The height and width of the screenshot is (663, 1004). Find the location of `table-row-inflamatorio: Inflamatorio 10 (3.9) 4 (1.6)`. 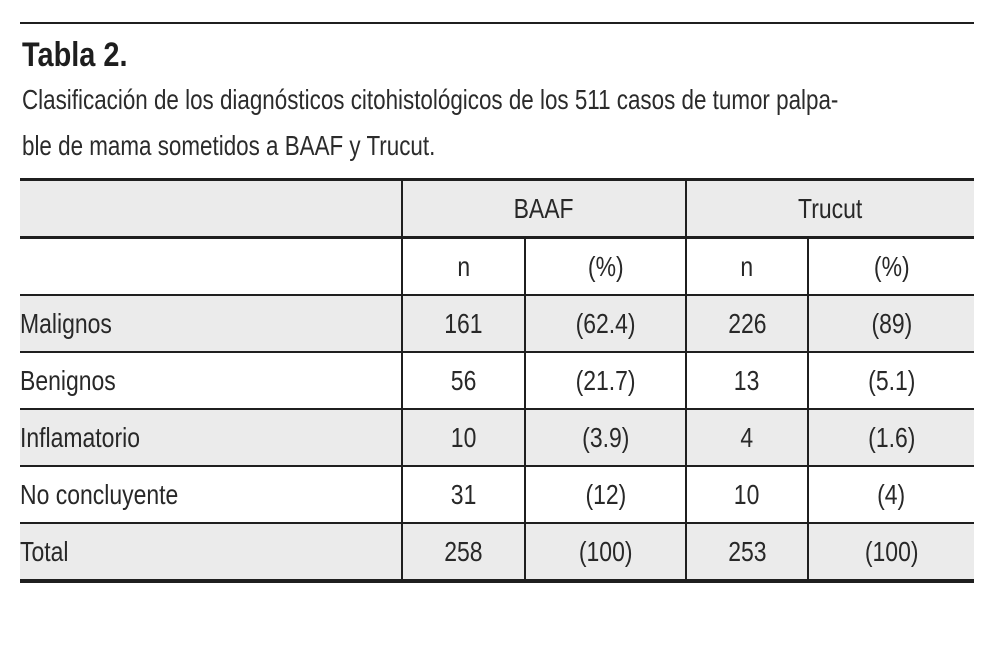

table-row-inflamatorio: Inflamatorio 10 (3.9) 4 (1.6) is located at coordinates (497, 437).